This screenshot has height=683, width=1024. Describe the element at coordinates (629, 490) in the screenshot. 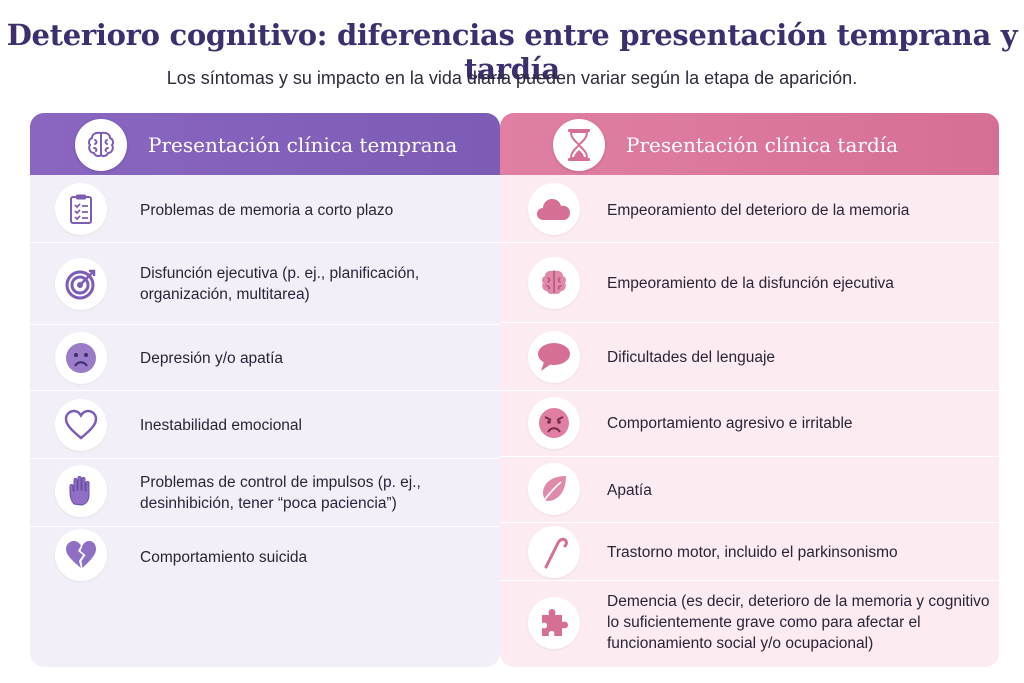

I see `late-item-text: Apatía` at that location.